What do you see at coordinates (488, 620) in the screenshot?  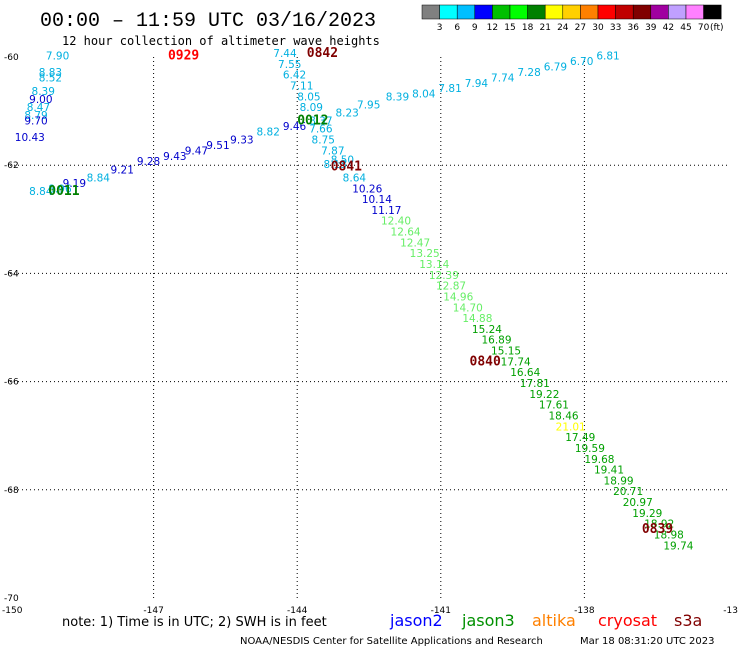 I see `satellite-legend-jason3: jason3` at bounding box center [488, 620].